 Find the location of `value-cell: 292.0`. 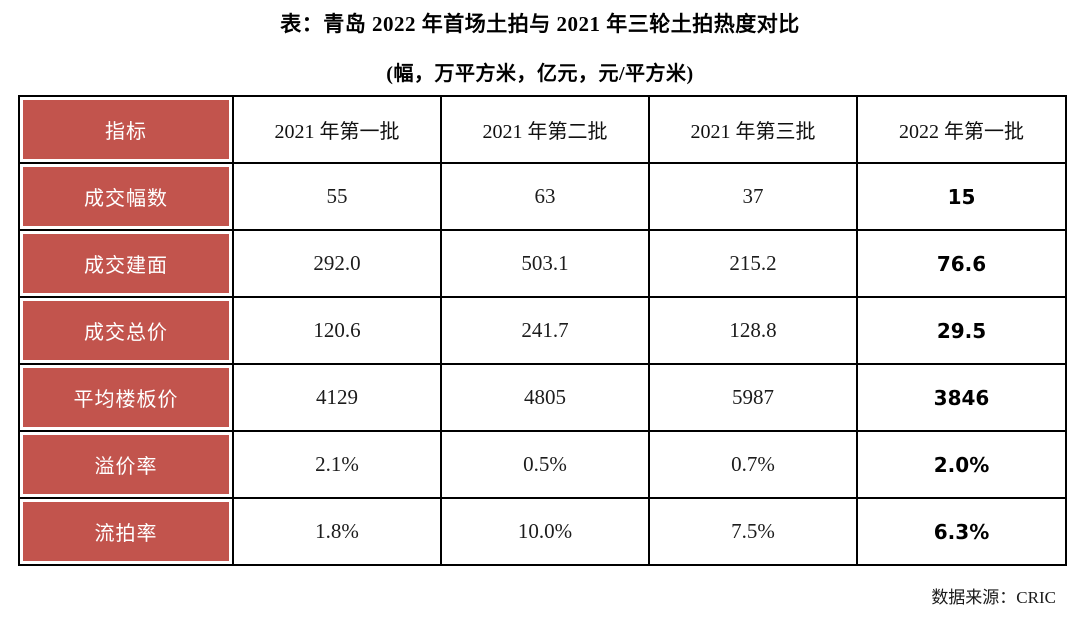

value-cell: 292.0 is located at coordinates (337, 263).